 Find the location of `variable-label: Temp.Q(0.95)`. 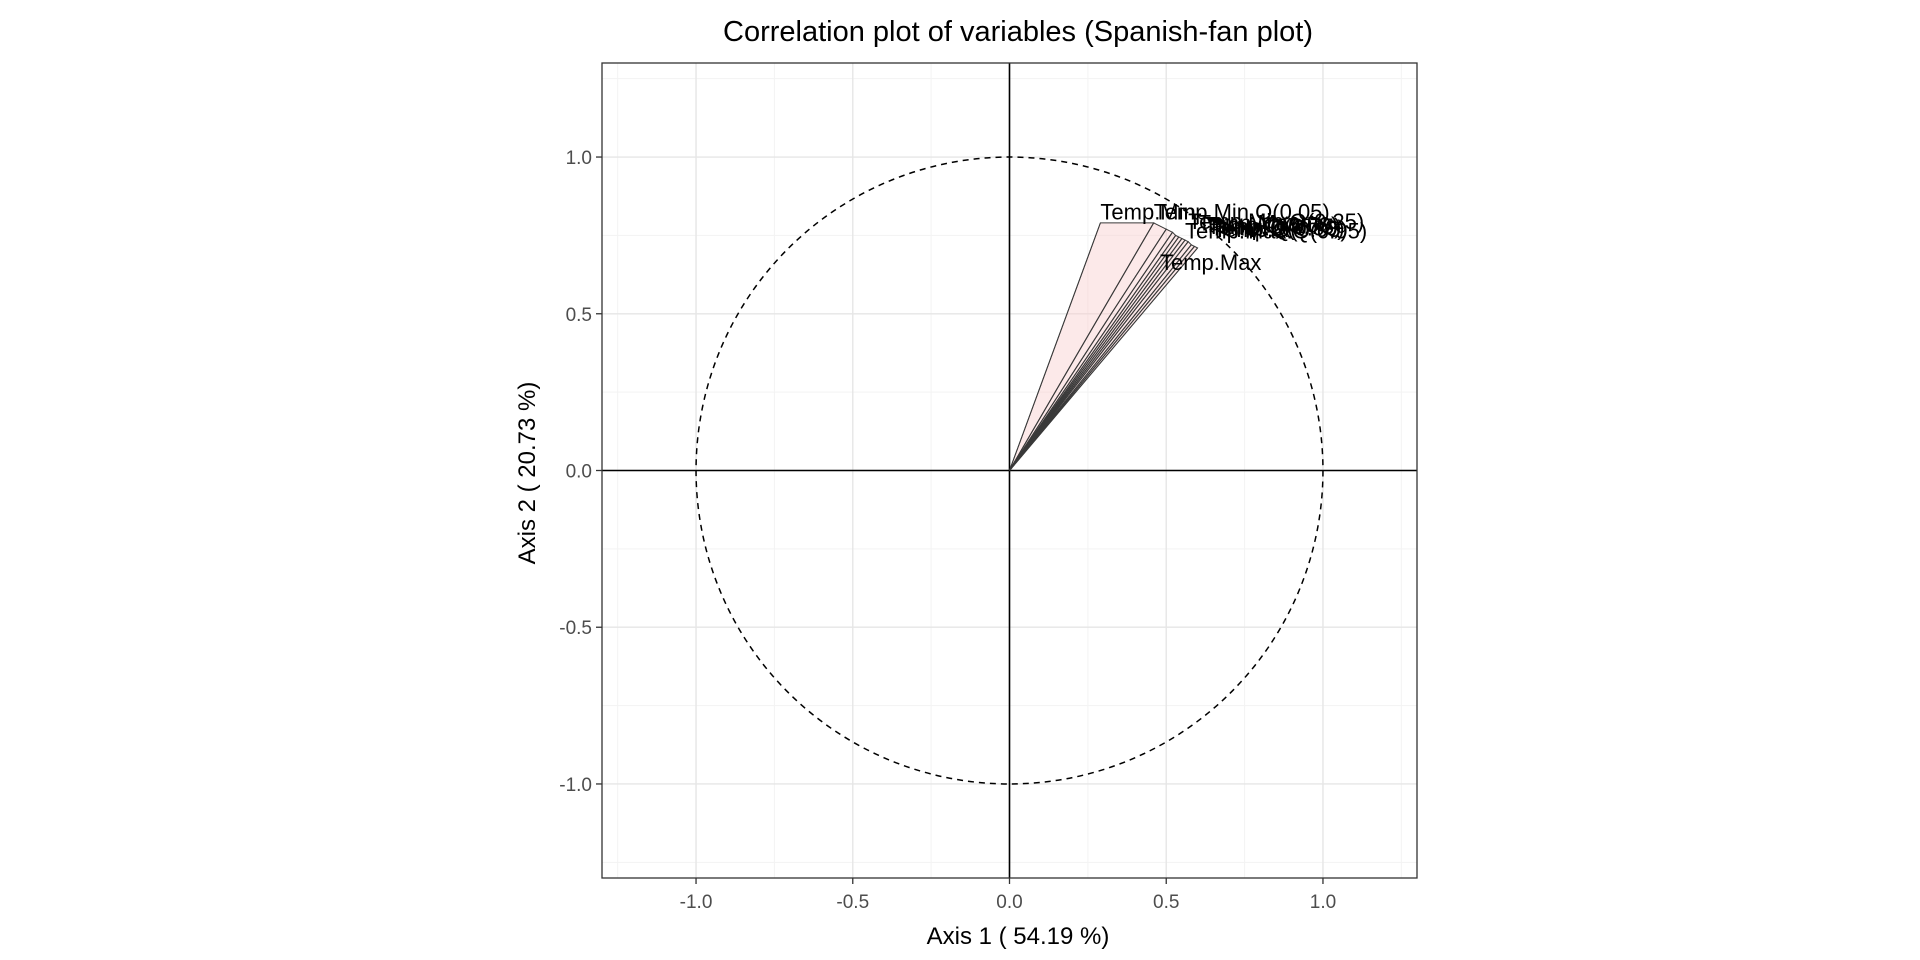

variable-label: Temp.Q(0.95) is located at coordinates (1280, 229).